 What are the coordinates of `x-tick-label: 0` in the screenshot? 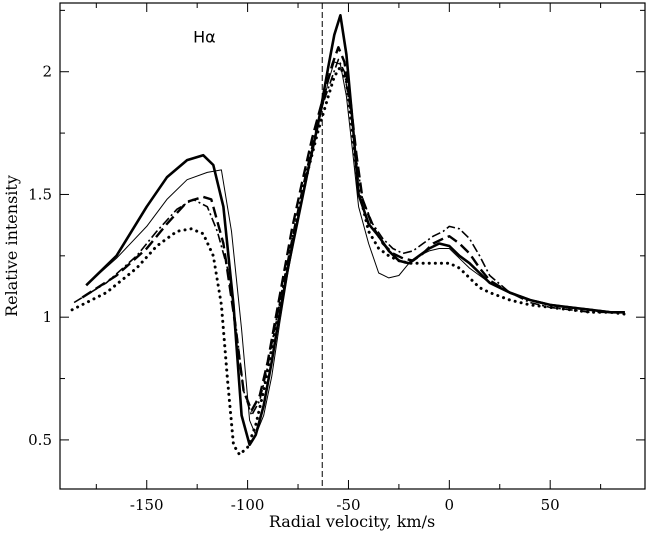 It's located at (450, 505).